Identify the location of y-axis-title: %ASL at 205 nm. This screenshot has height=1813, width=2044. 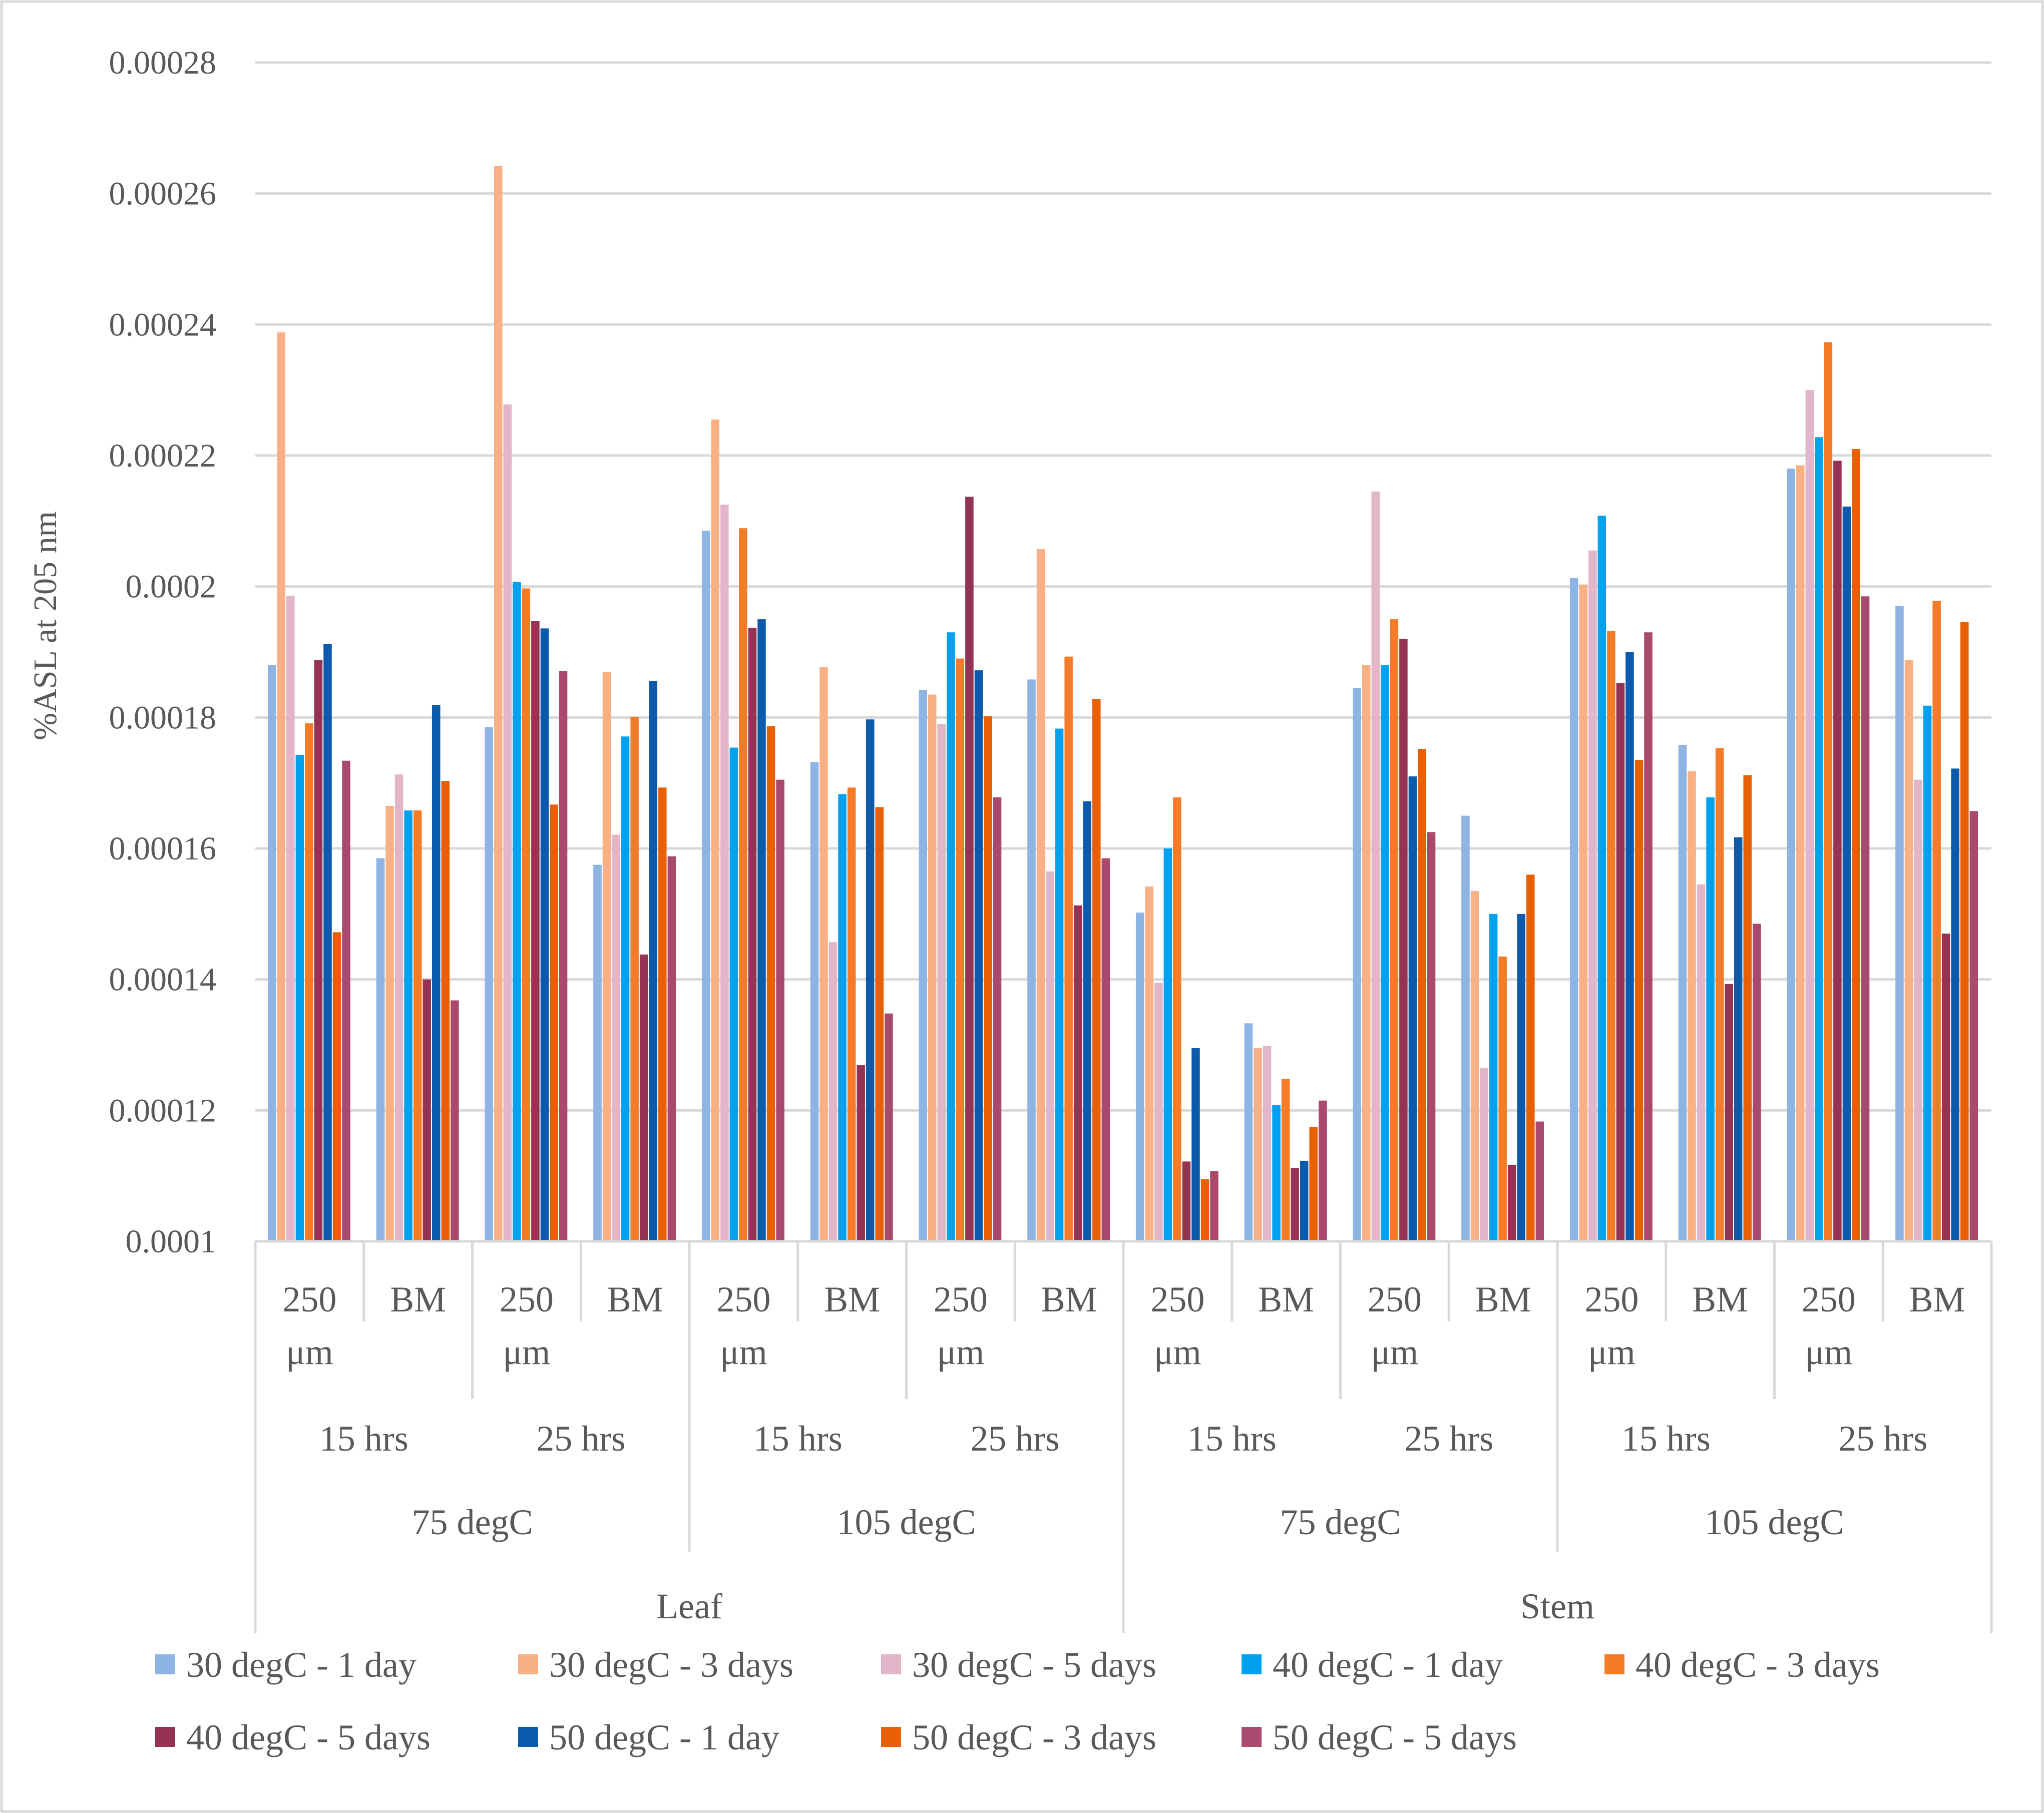
(46, 625).